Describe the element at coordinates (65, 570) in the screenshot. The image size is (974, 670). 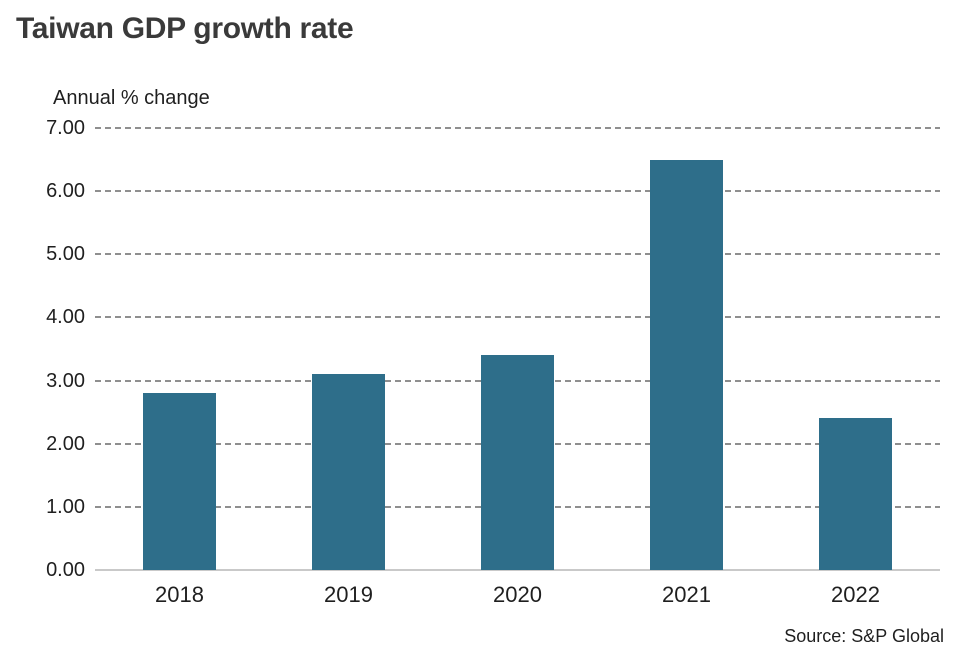
I see `y-tick-label-0.00: 0.00` at that location.